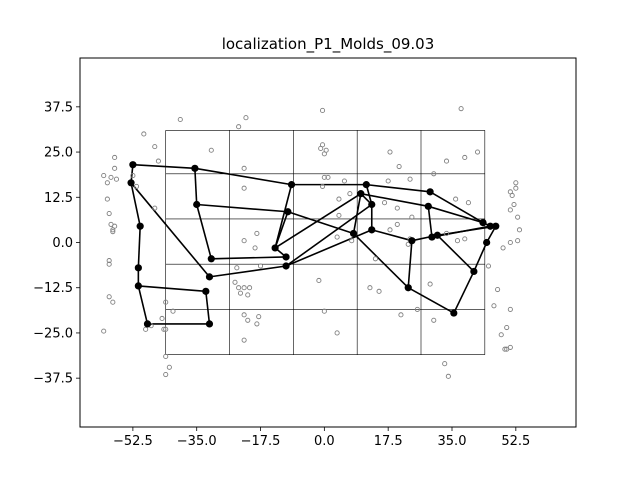 The width and height of the screenshot is (640, 480). What do you see at coordinates (388, 441) in the screenshot?
I see `x-tick-label: 17.5` at bounding box center [388, 441].